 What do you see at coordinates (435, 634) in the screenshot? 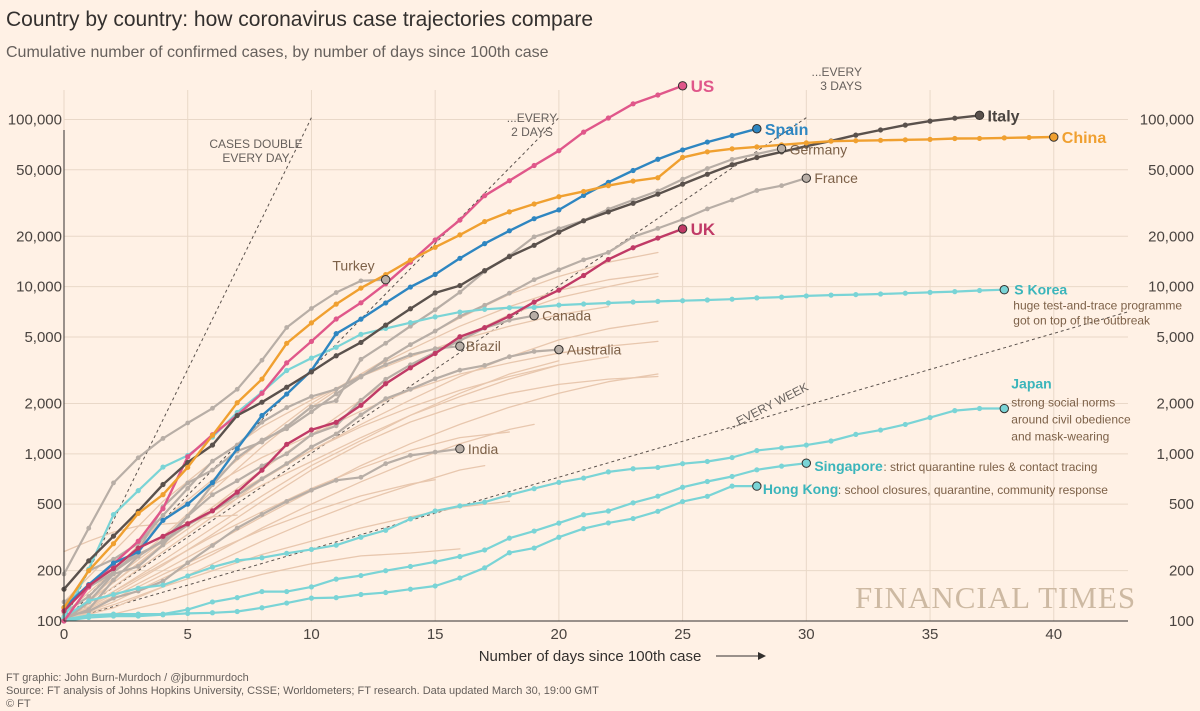
I see `x-tick-label: 15` at bounding box center [435, 634].